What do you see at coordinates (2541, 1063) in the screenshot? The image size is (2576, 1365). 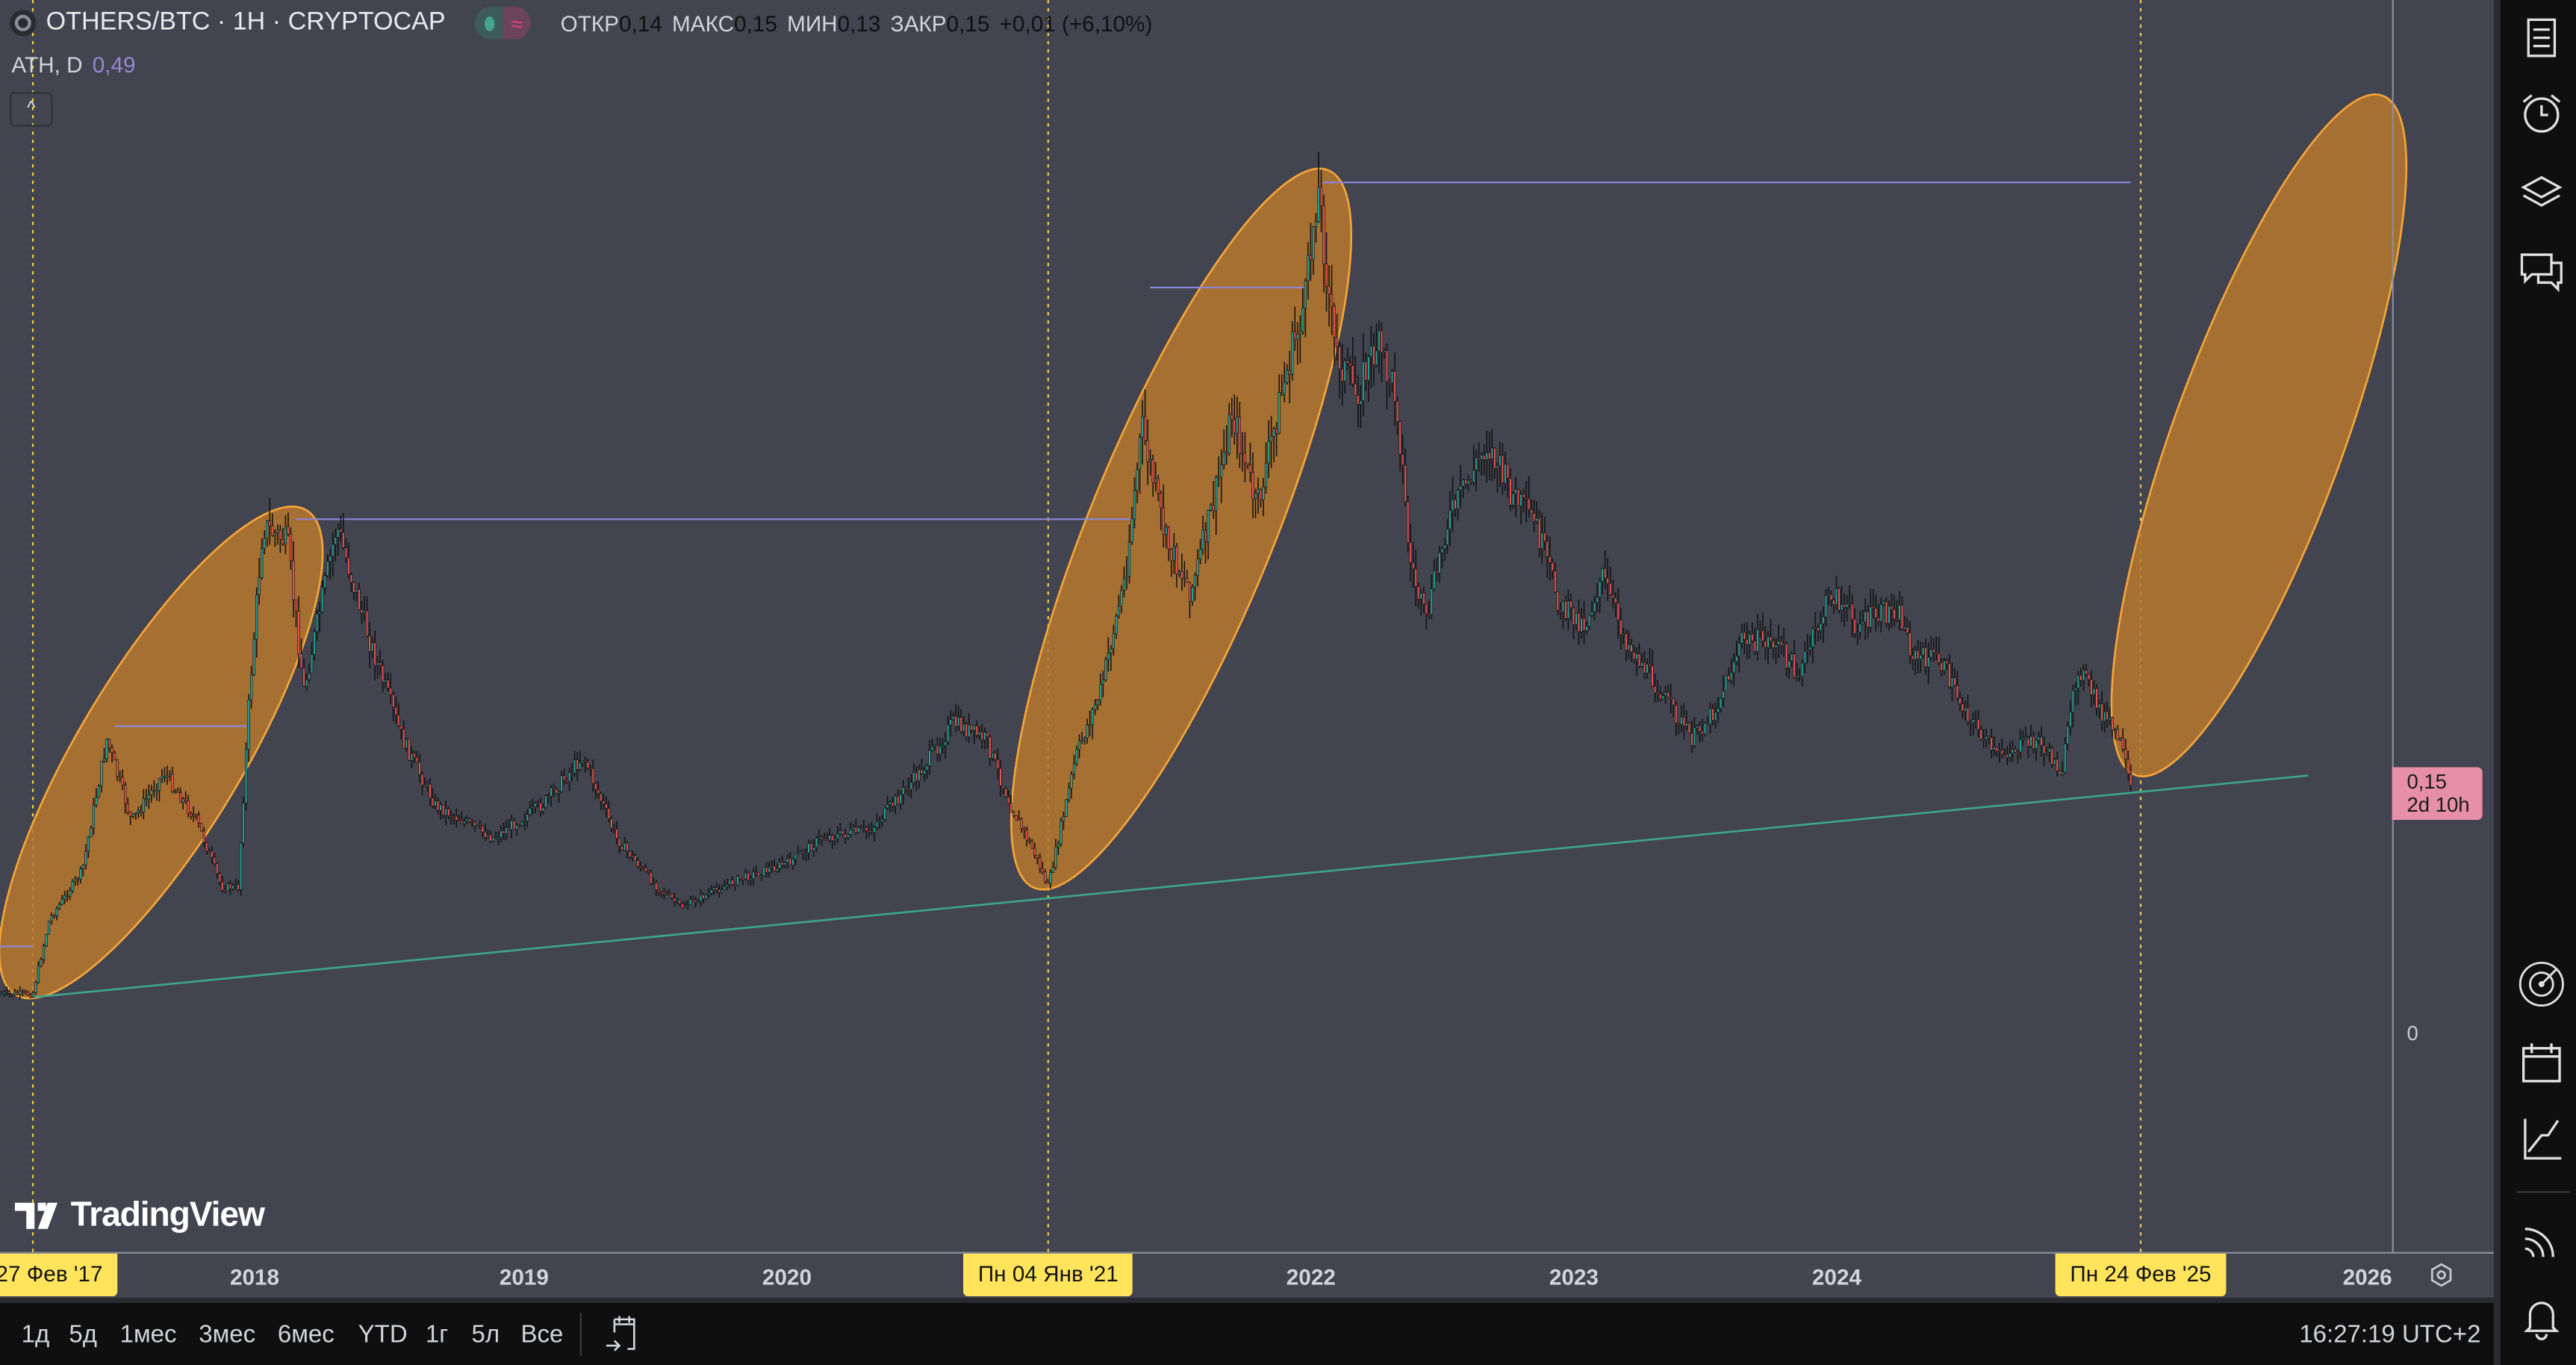 I see `calendar-icon` at bounding box center [2541, 1063].